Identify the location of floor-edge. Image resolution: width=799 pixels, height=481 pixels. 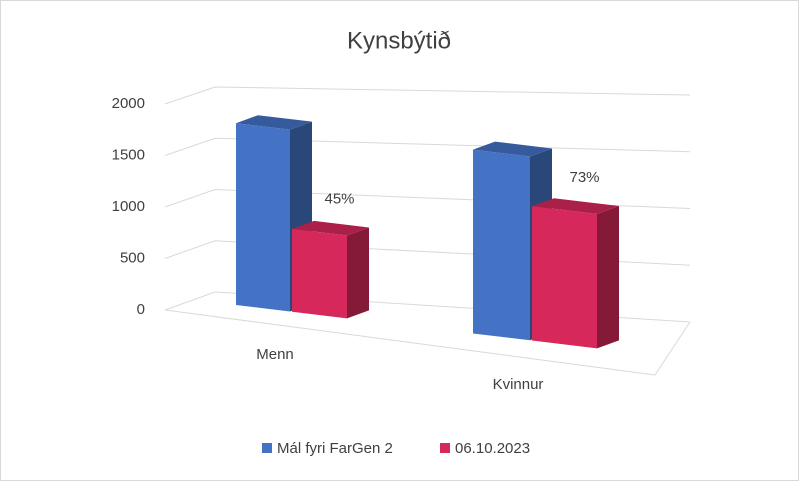
(427, 342).